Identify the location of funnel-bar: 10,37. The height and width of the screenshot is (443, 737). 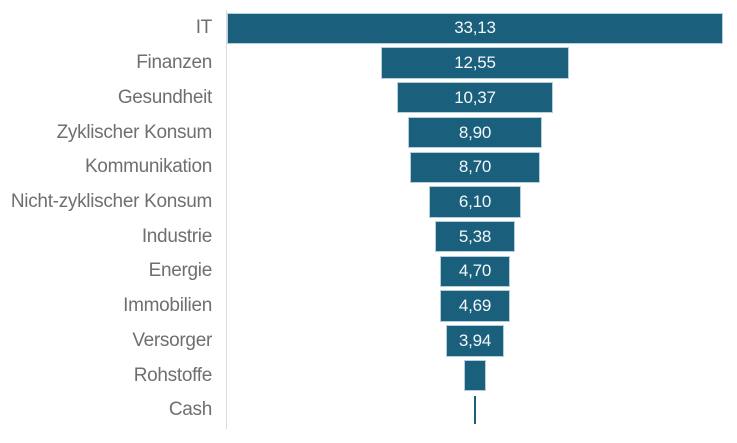
(475, 98).